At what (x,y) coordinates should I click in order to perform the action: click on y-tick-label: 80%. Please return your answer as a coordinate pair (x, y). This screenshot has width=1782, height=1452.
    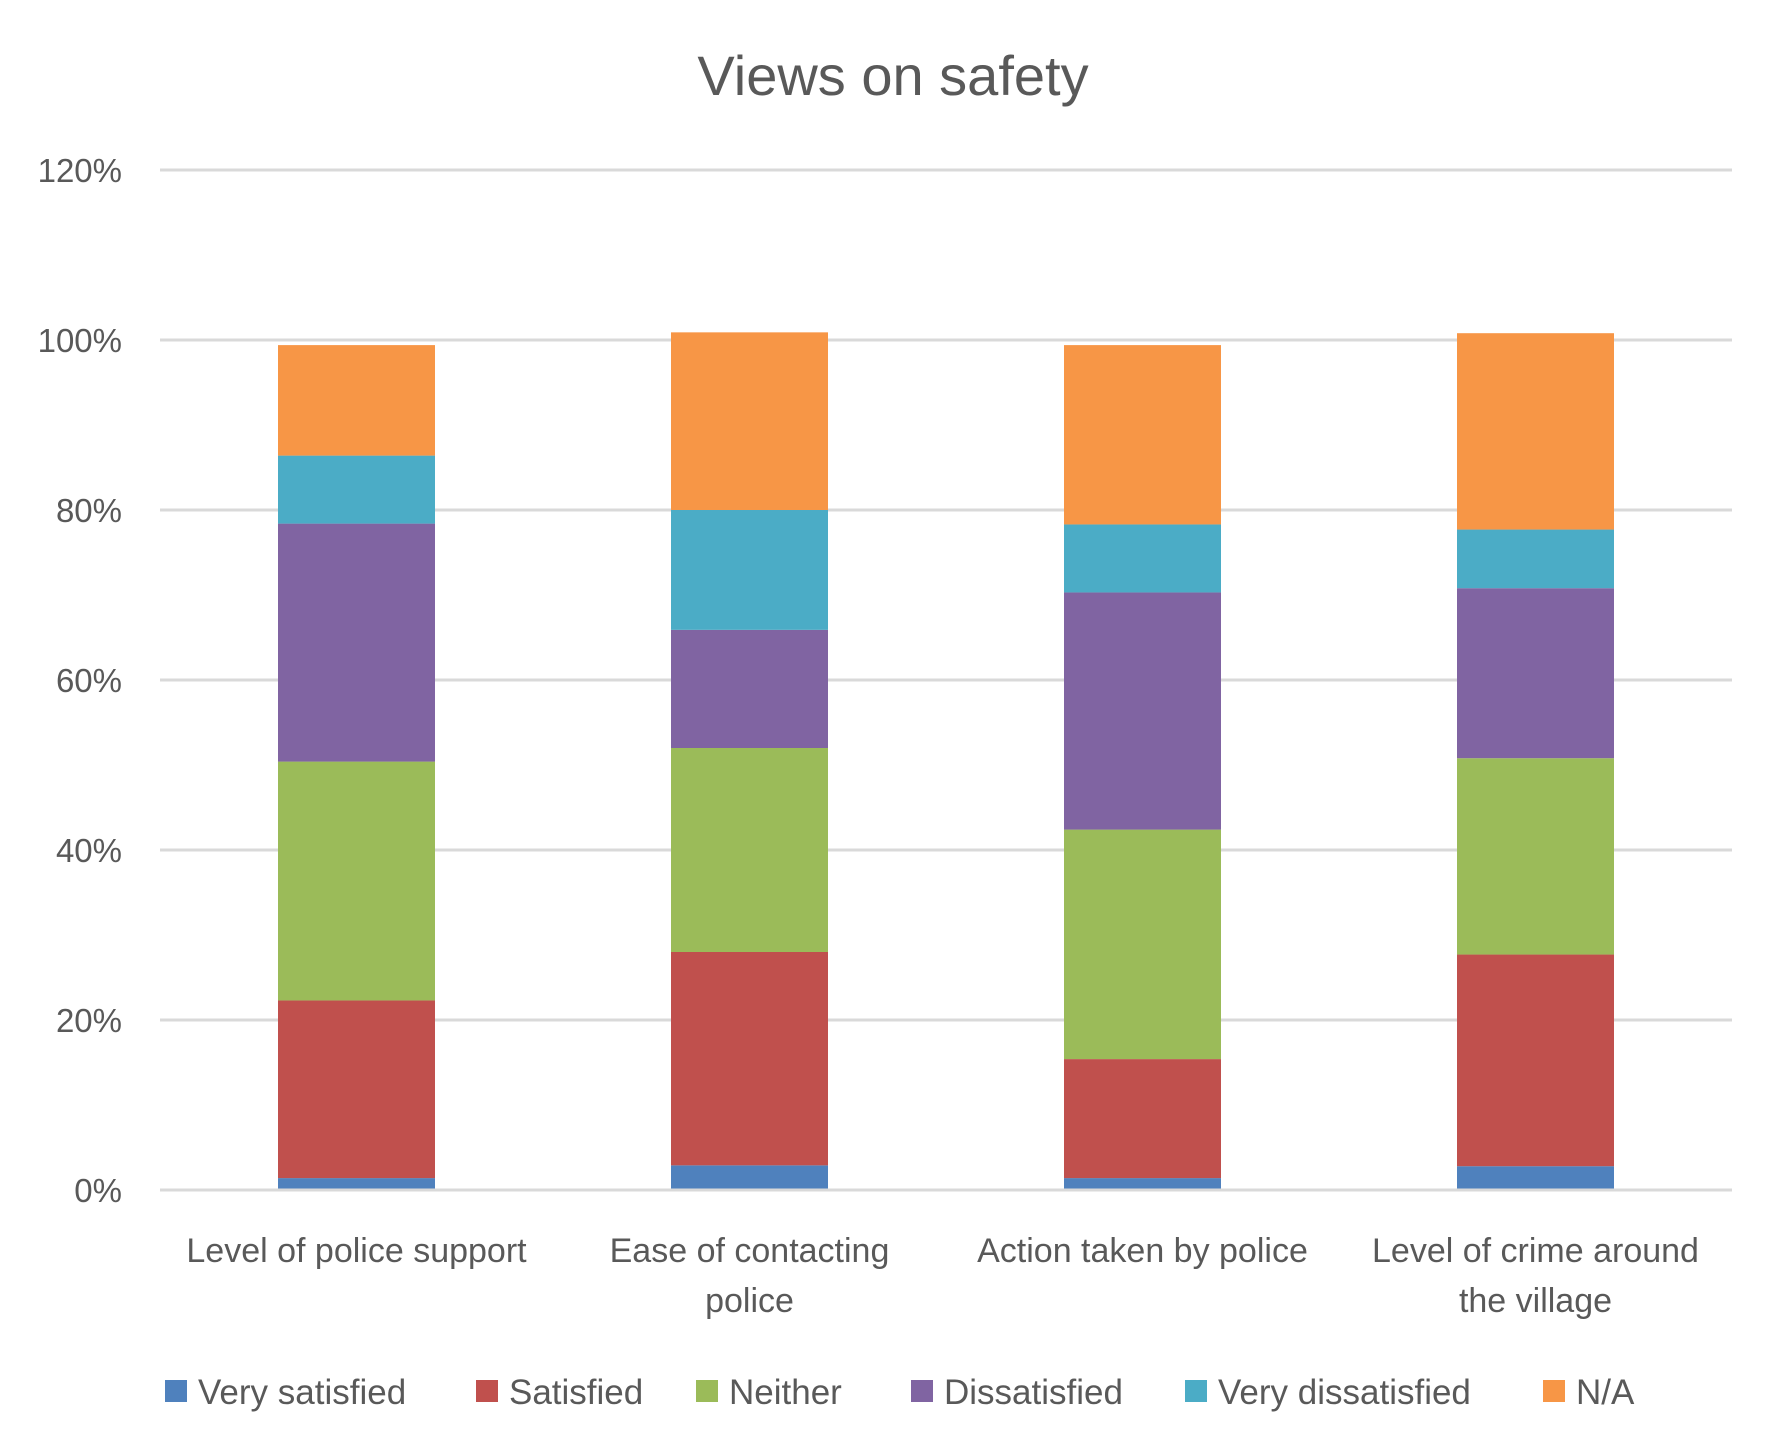
    Looking at the image, I should click on (89, 510).